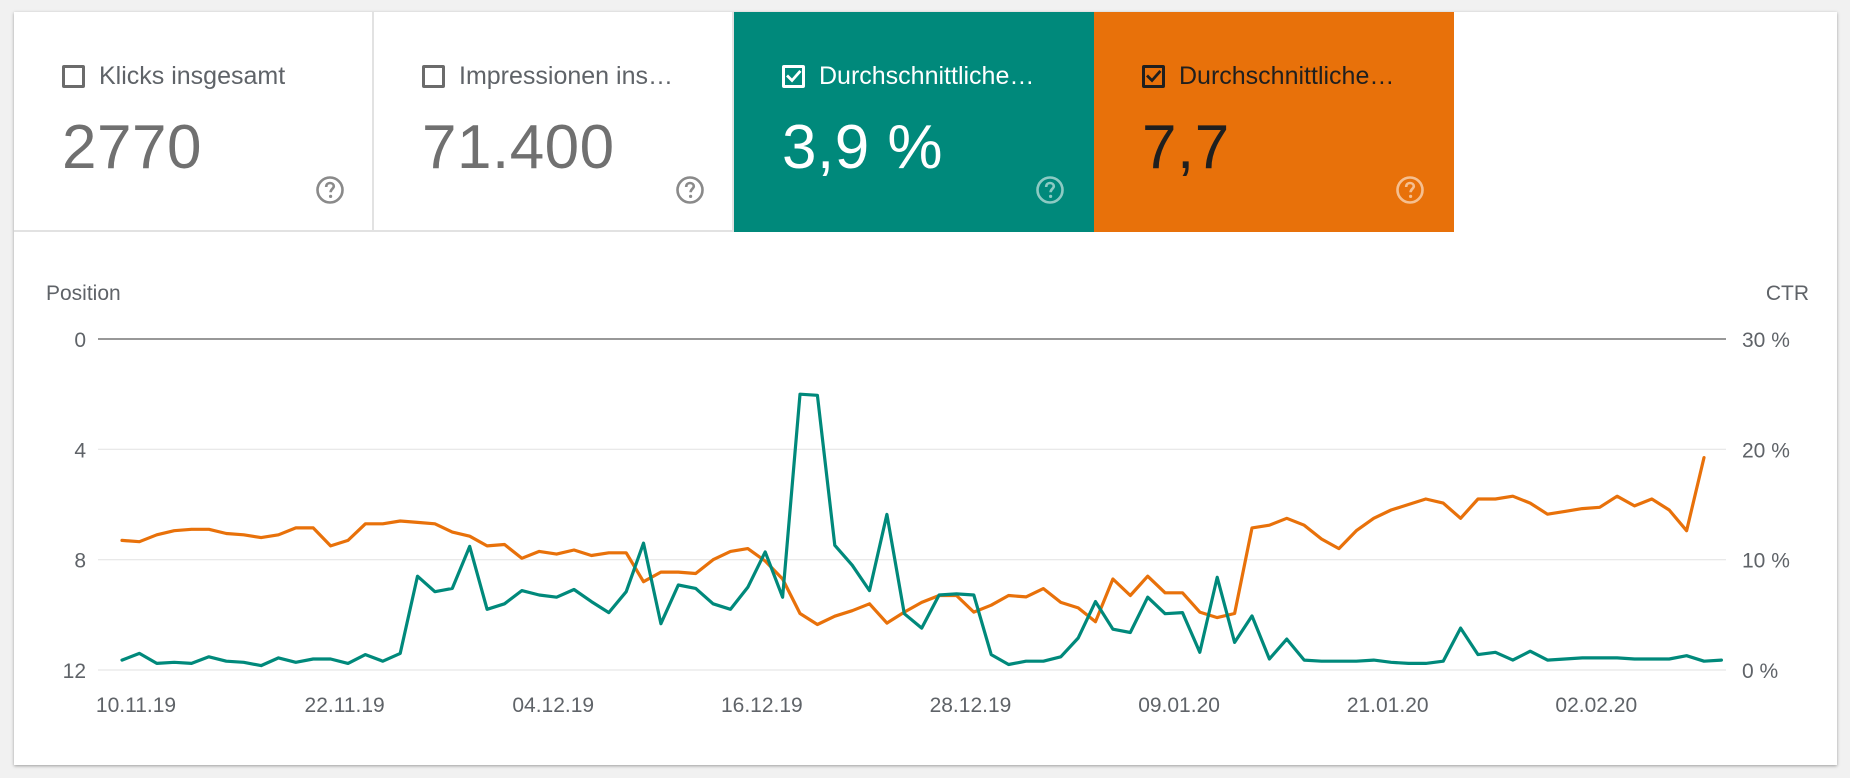 This screenshot has width=1850, height=778. What do you see at coordinates (1274, 122) in the screenshot?
I see `metric-tile-4: Durchschnittliche… 7,7` at bounding box center [1274, 122].